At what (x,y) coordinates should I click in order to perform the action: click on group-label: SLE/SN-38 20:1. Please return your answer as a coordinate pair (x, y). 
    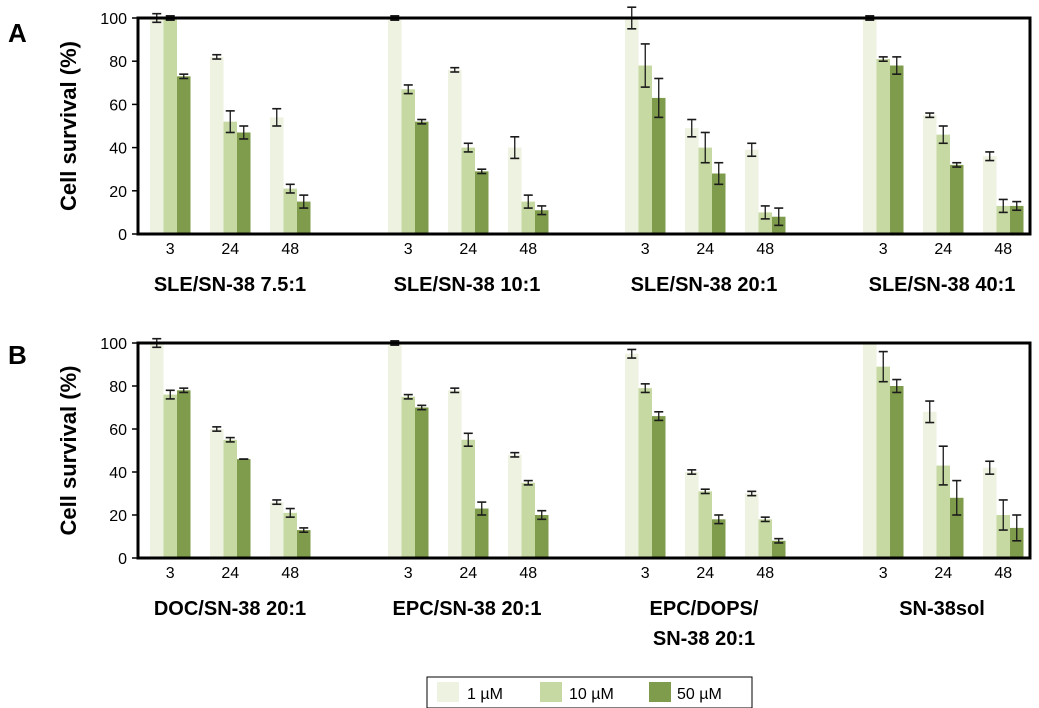
    Looking at the image, I should click on (704, 285).